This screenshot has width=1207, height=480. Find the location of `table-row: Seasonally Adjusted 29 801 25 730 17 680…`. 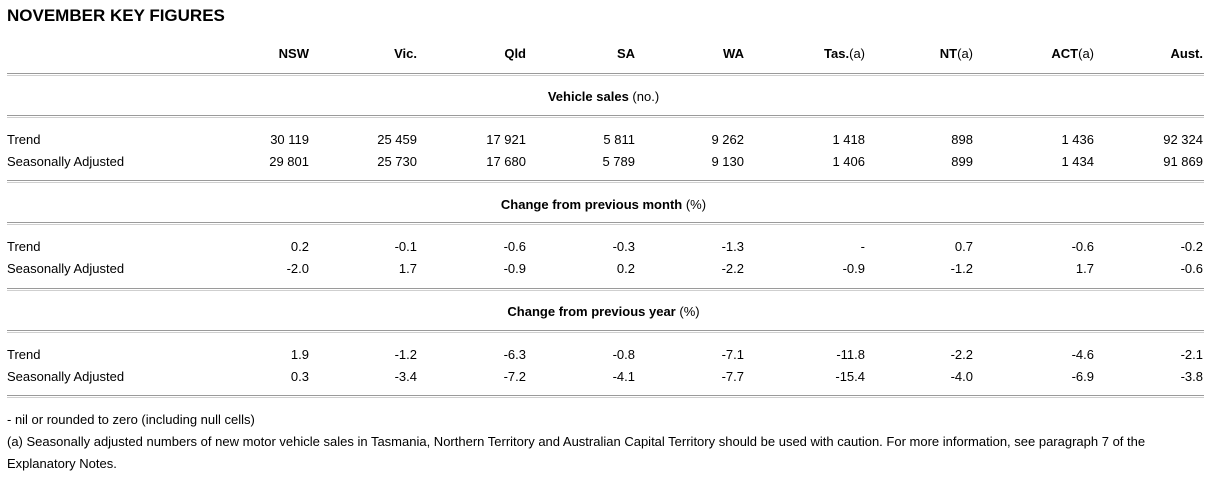

table-row: Seasonally Adjusted 29 801 25 730 17 680… is located at coordinates (603, 163).